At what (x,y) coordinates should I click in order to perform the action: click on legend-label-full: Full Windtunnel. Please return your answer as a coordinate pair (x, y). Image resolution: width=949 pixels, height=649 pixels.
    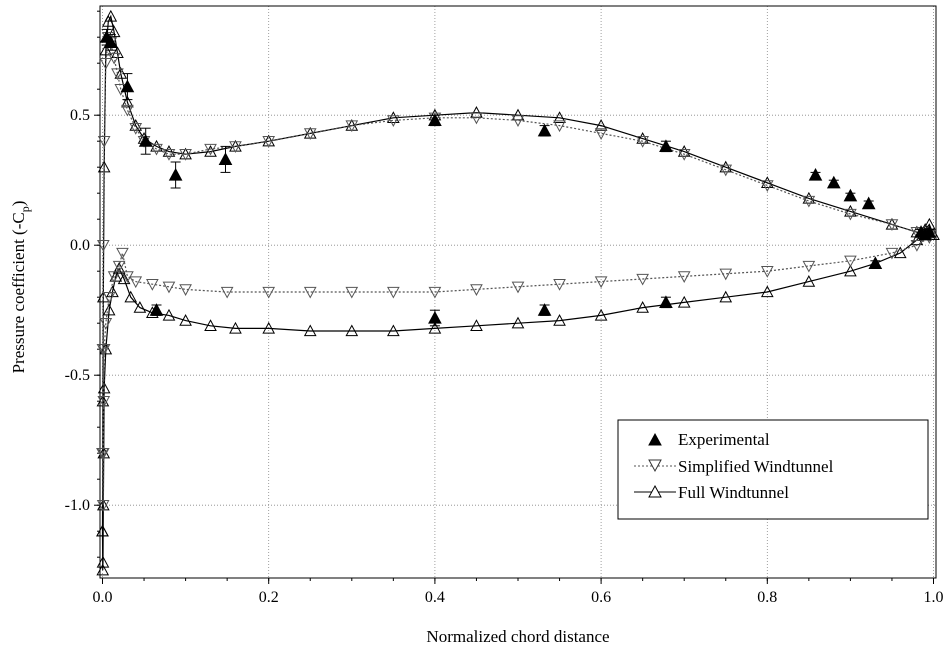
    Looking at the image, I should click on (733, 492).